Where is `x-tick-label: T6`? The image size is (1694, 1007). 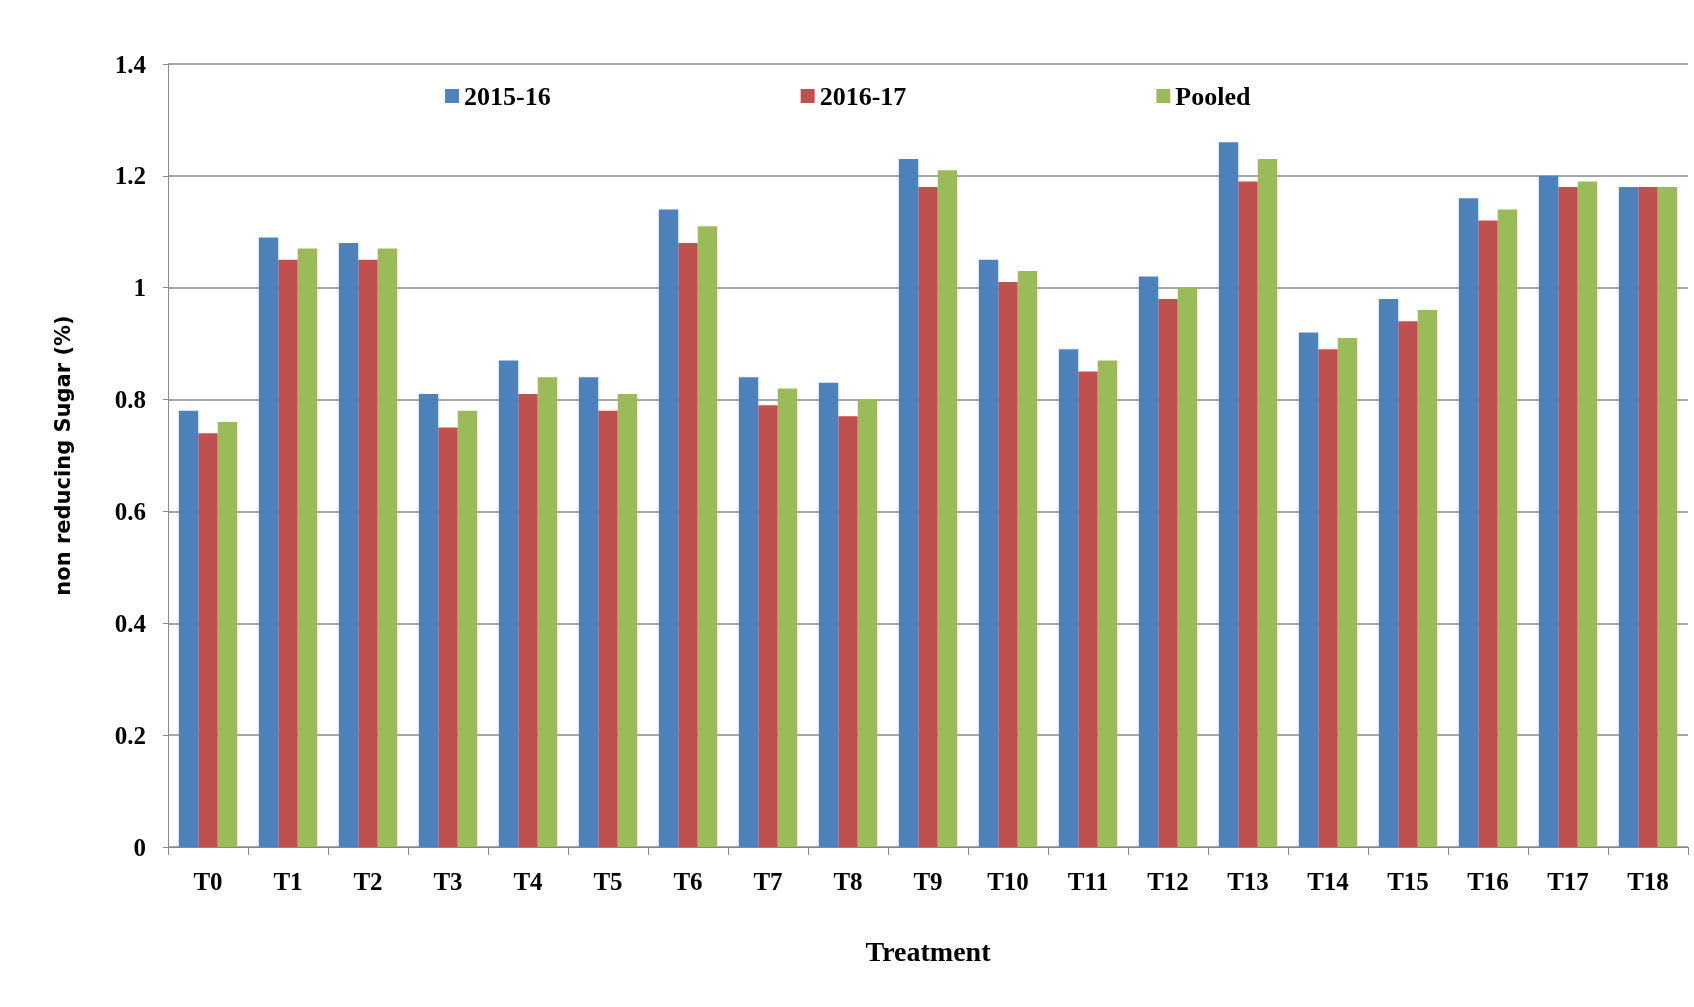
x-tick-label: T6 is located at coordinates (688, 881).